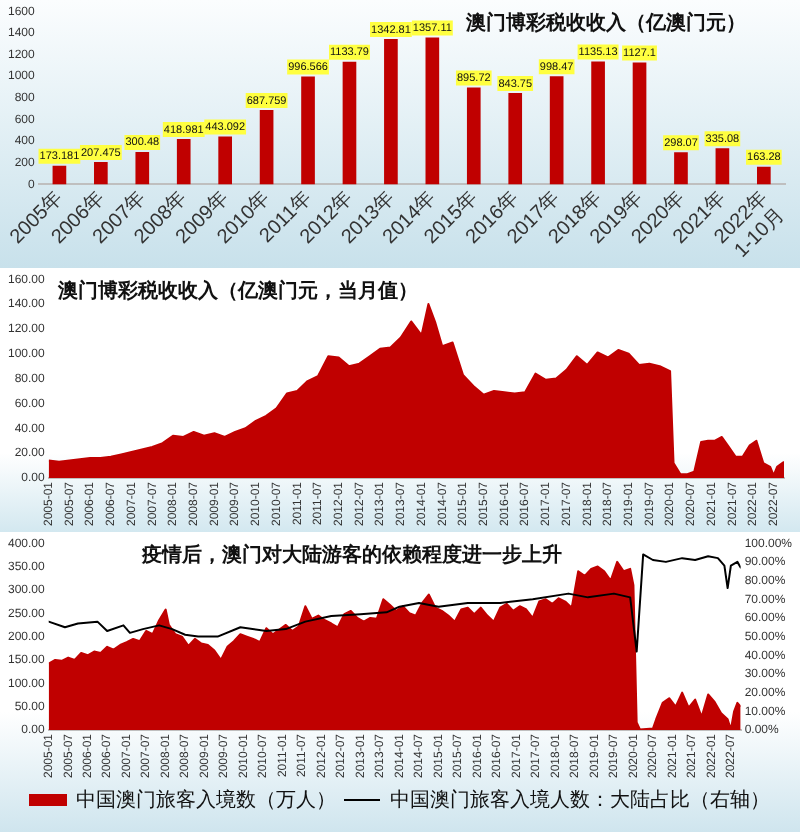 The width and height of the screenshot is (800, 832). I want to click on chart-title: 澳门博彩税收收入（亿澳门元）, so click(604, 22).